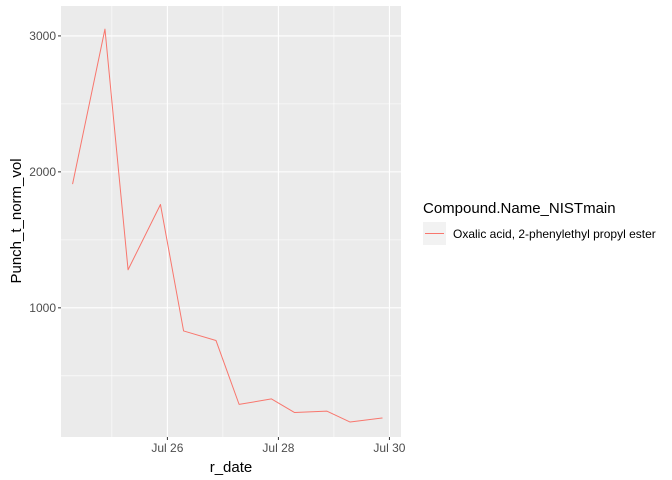  Describe the element at coordinates (42, 308) in the screenshot. I see `y-tick-label: 1000` at that location.